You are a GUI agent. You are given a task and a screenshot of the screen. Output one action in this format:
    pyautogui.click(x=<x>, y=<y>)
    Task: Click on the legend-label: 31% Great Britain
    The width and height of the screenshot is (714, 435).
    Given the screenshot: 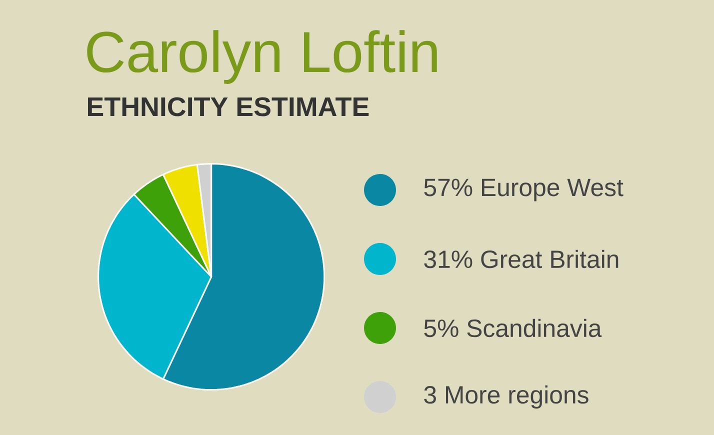 What is the action you would take?
    pyautogui.click(x=521, y=259)
    